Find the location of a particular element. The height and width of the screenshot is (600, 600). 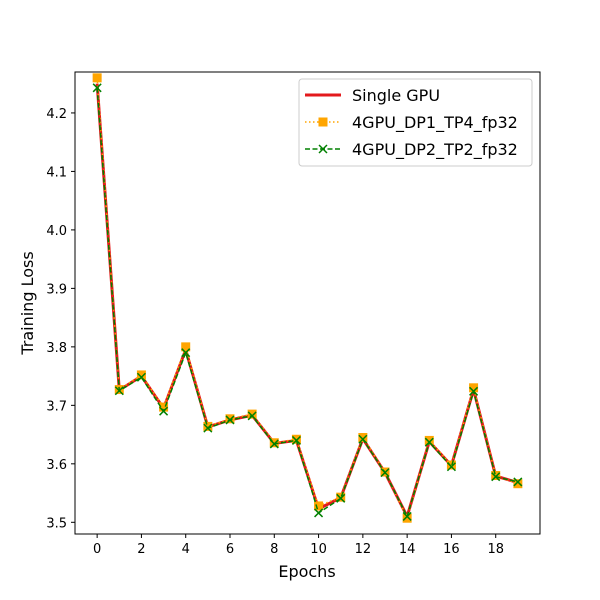

legend-box is located at coordinates (415, 122).